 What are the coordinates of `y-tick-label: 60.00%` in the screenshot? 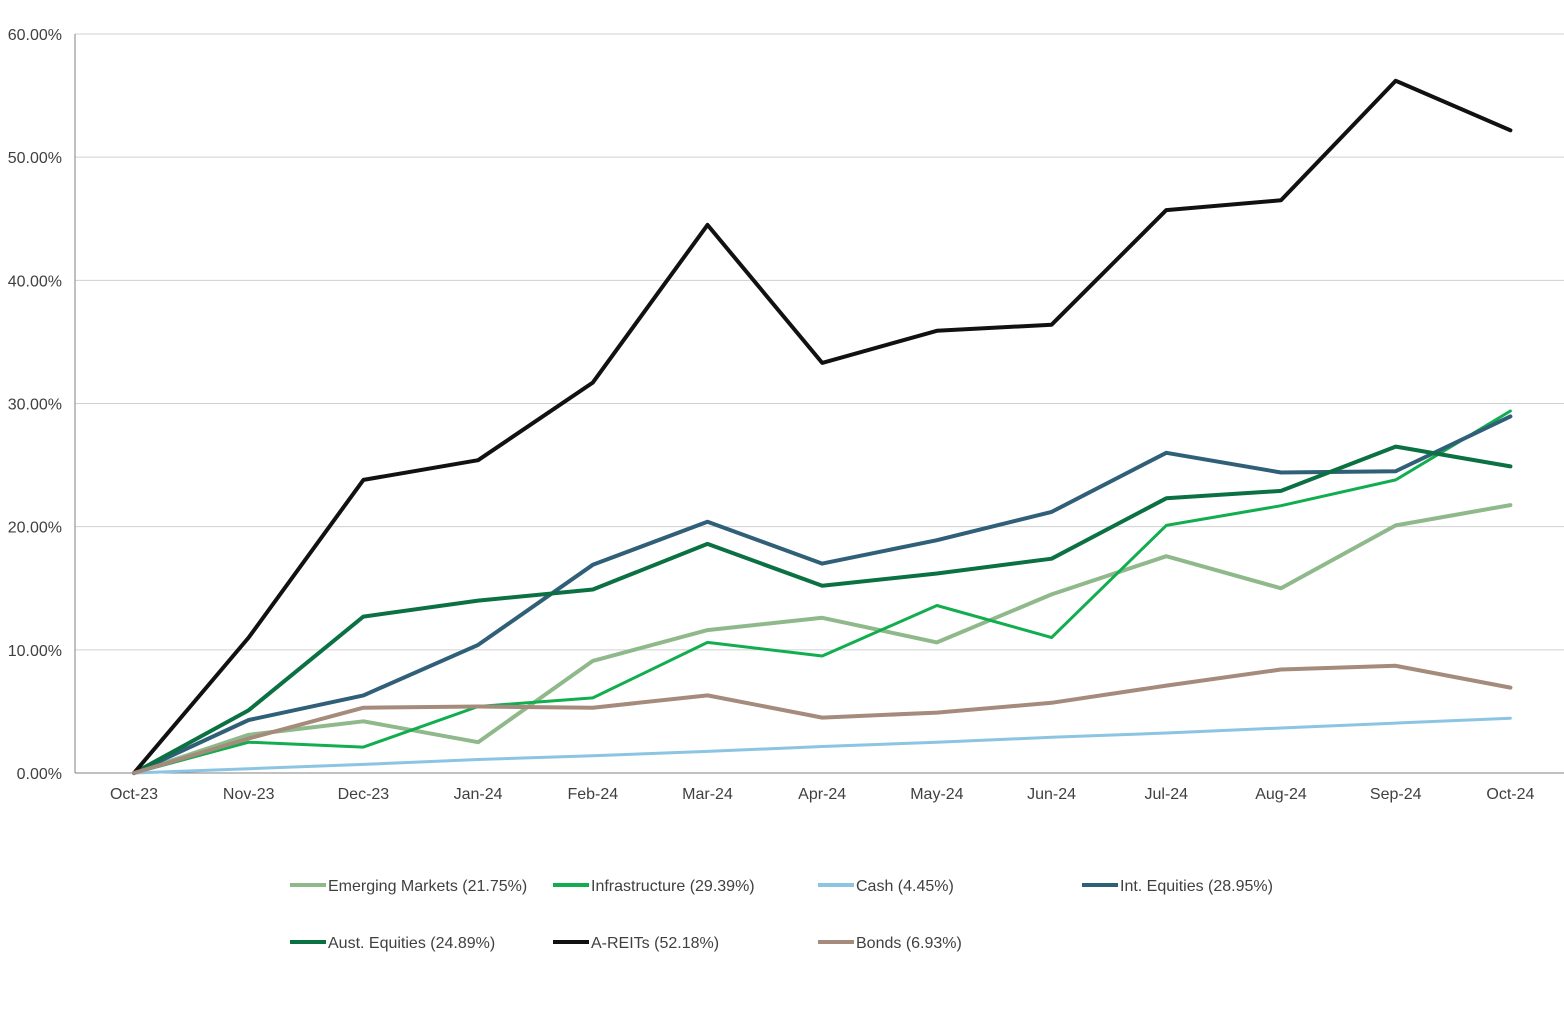 It's located at (35, 35).